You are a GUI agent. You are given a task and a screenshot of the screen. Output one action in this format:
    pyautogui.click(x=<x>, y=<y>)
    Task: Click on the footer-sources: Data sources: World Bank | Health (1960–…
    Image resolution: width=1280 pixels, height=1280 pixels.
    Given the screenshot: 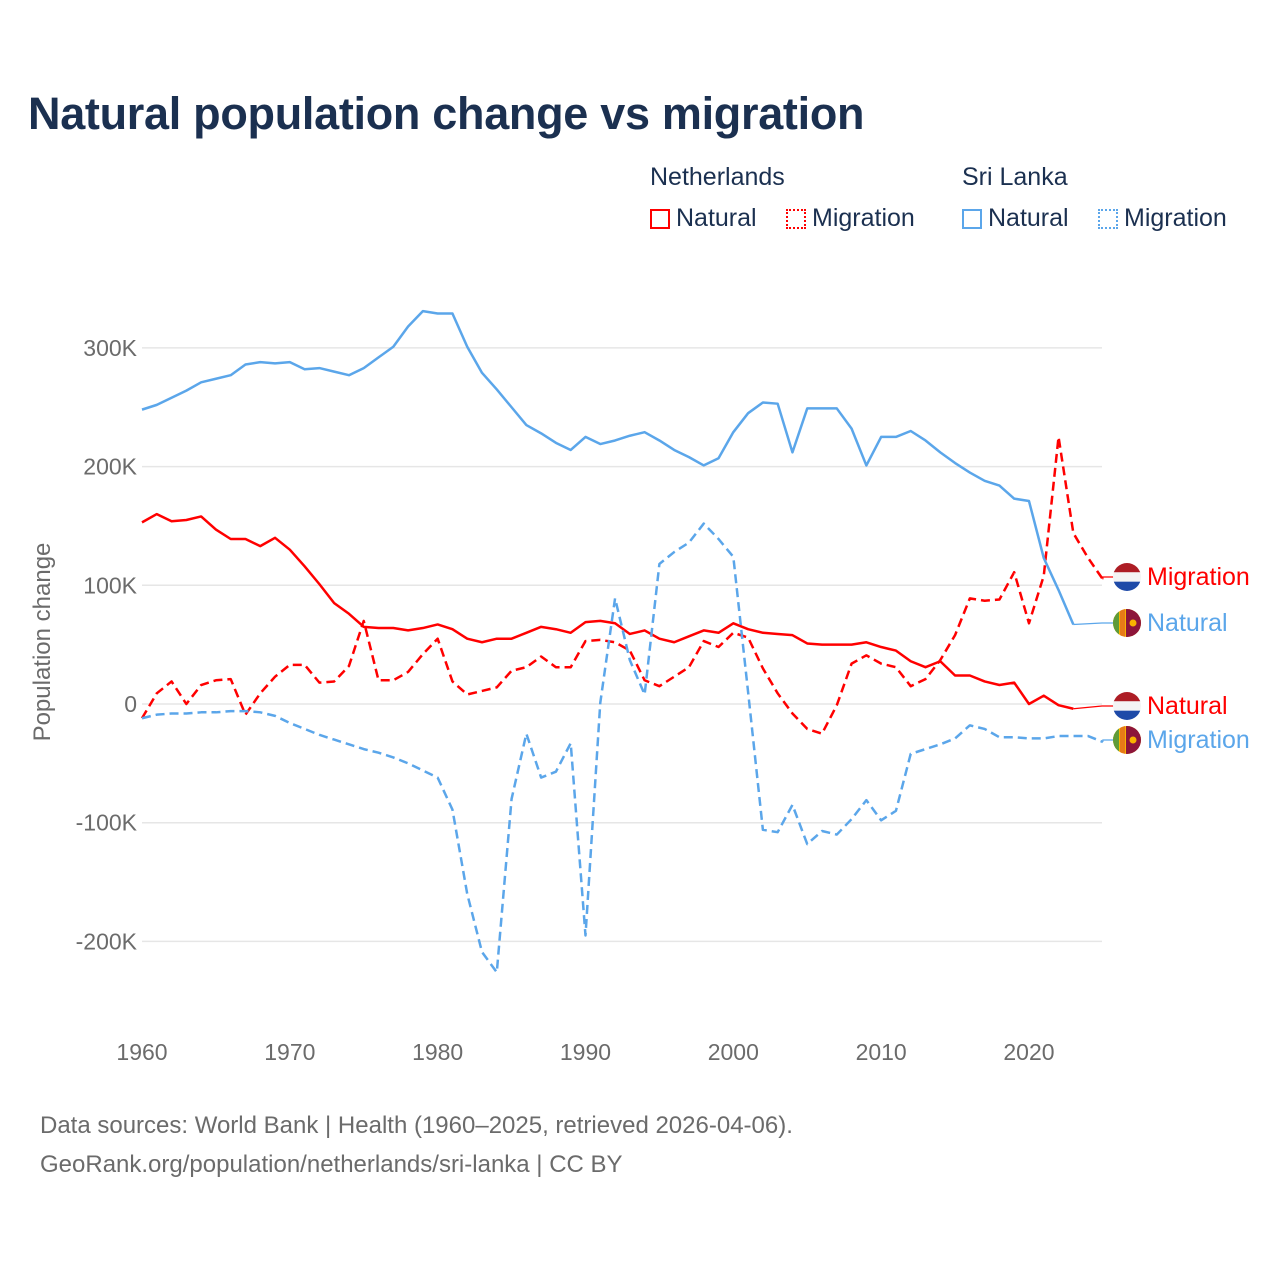 What is the action you would take?
    pyautogui.click(x=416, y=1125)
    